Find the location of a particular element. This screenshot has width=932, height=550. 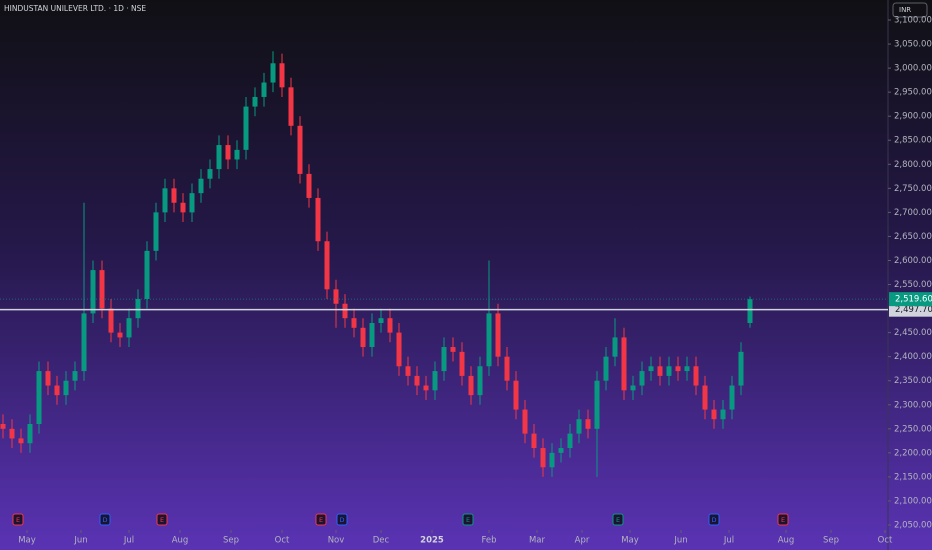

x-tick-label: Jul is located at coordinates (728, 541).